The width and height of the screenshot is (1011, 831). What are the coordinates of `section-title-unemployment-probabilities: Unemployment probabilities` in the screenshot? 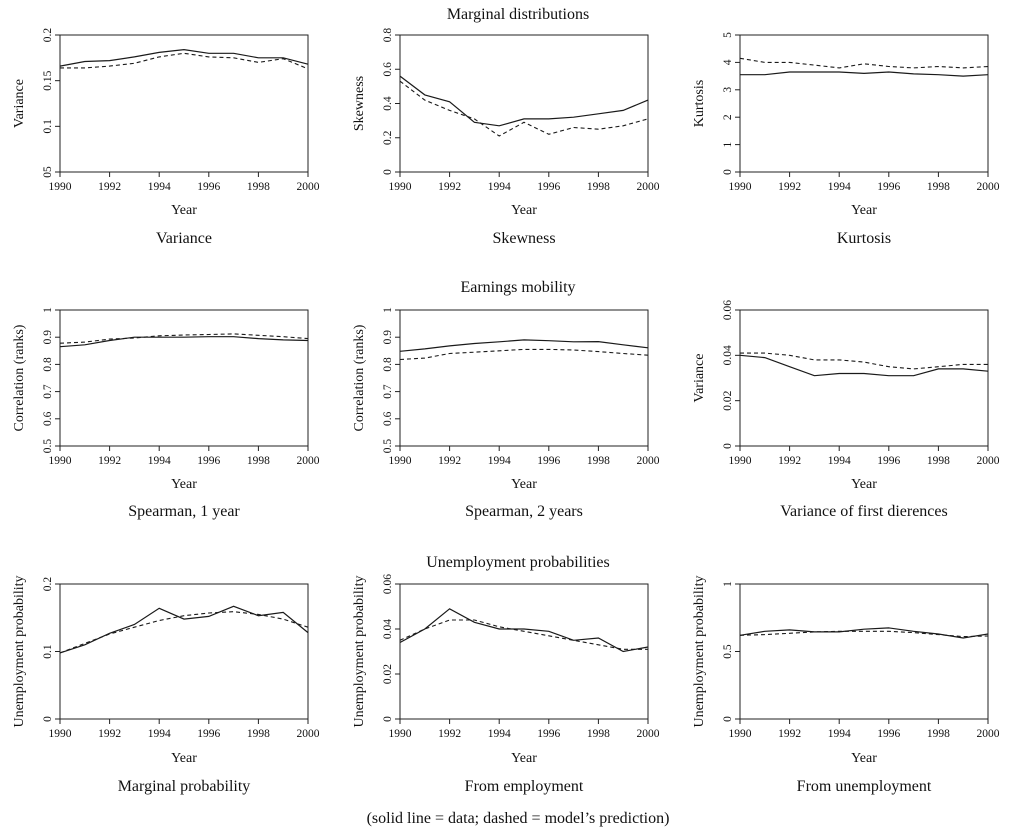 It's located at (518, 562).